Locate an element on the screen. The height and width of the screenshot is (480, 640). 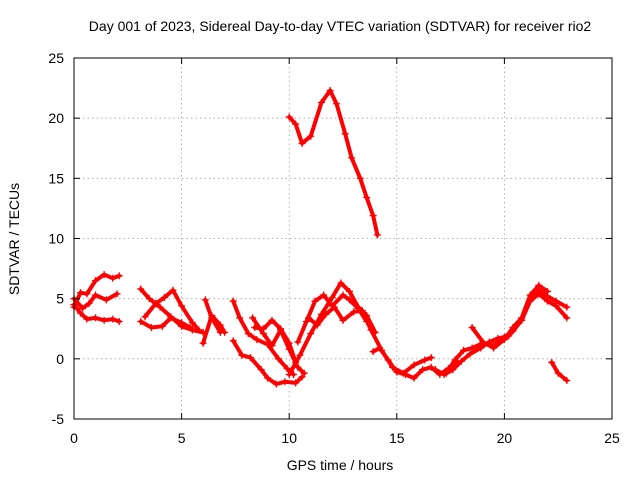
series-line-s3 is located at coordinates (95, 301).